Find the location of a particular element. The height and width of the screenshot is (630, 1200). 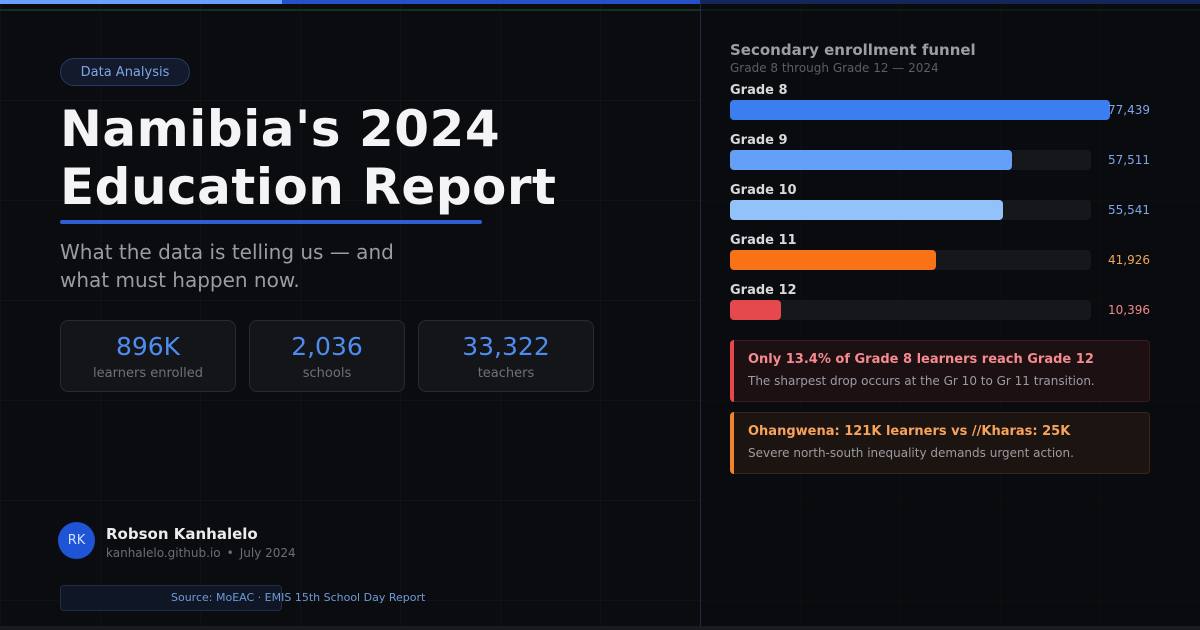

page-title: Namibia's 2024 Education Report is located at coordinates (308, 158).